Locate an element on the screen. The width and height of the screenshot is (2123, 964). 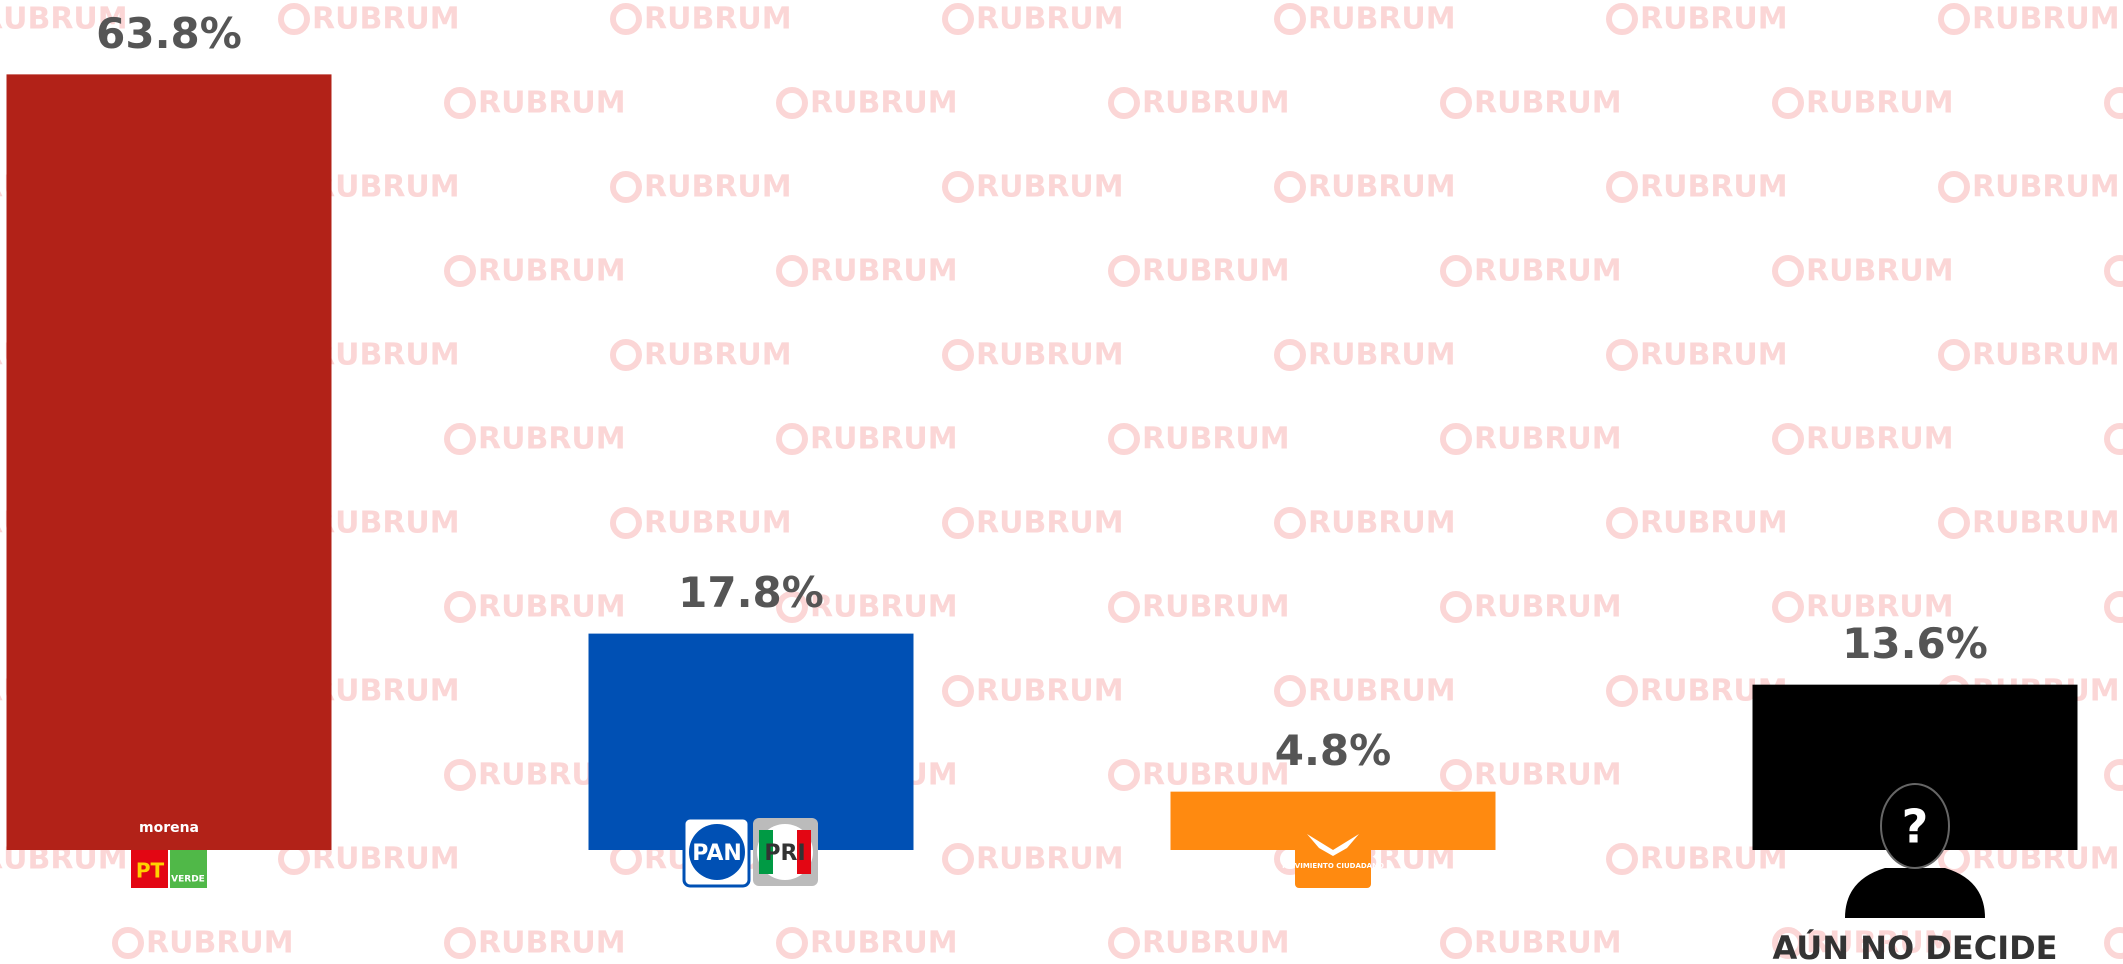
category-label: AÚN NO DECIDE is located at coordinates (1914, 946).